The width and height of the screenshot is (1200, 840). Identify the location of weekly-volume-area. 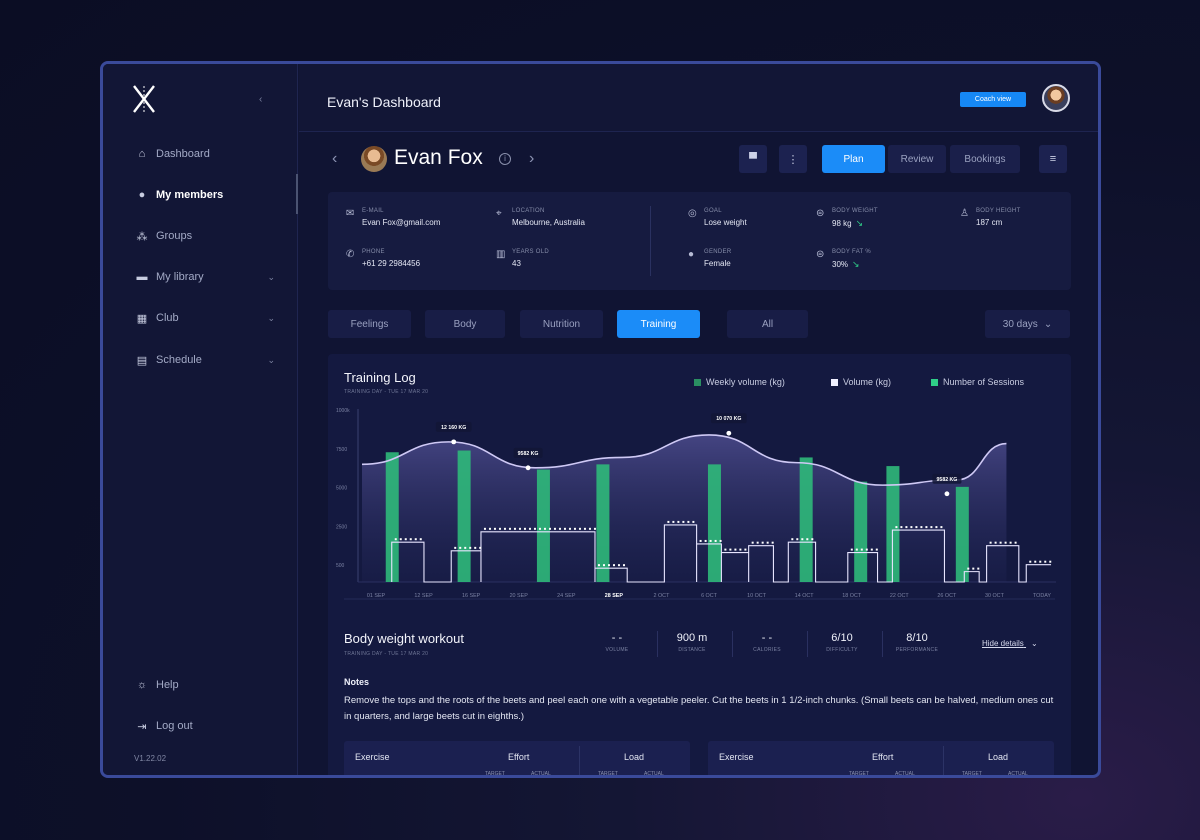
(684, 508).